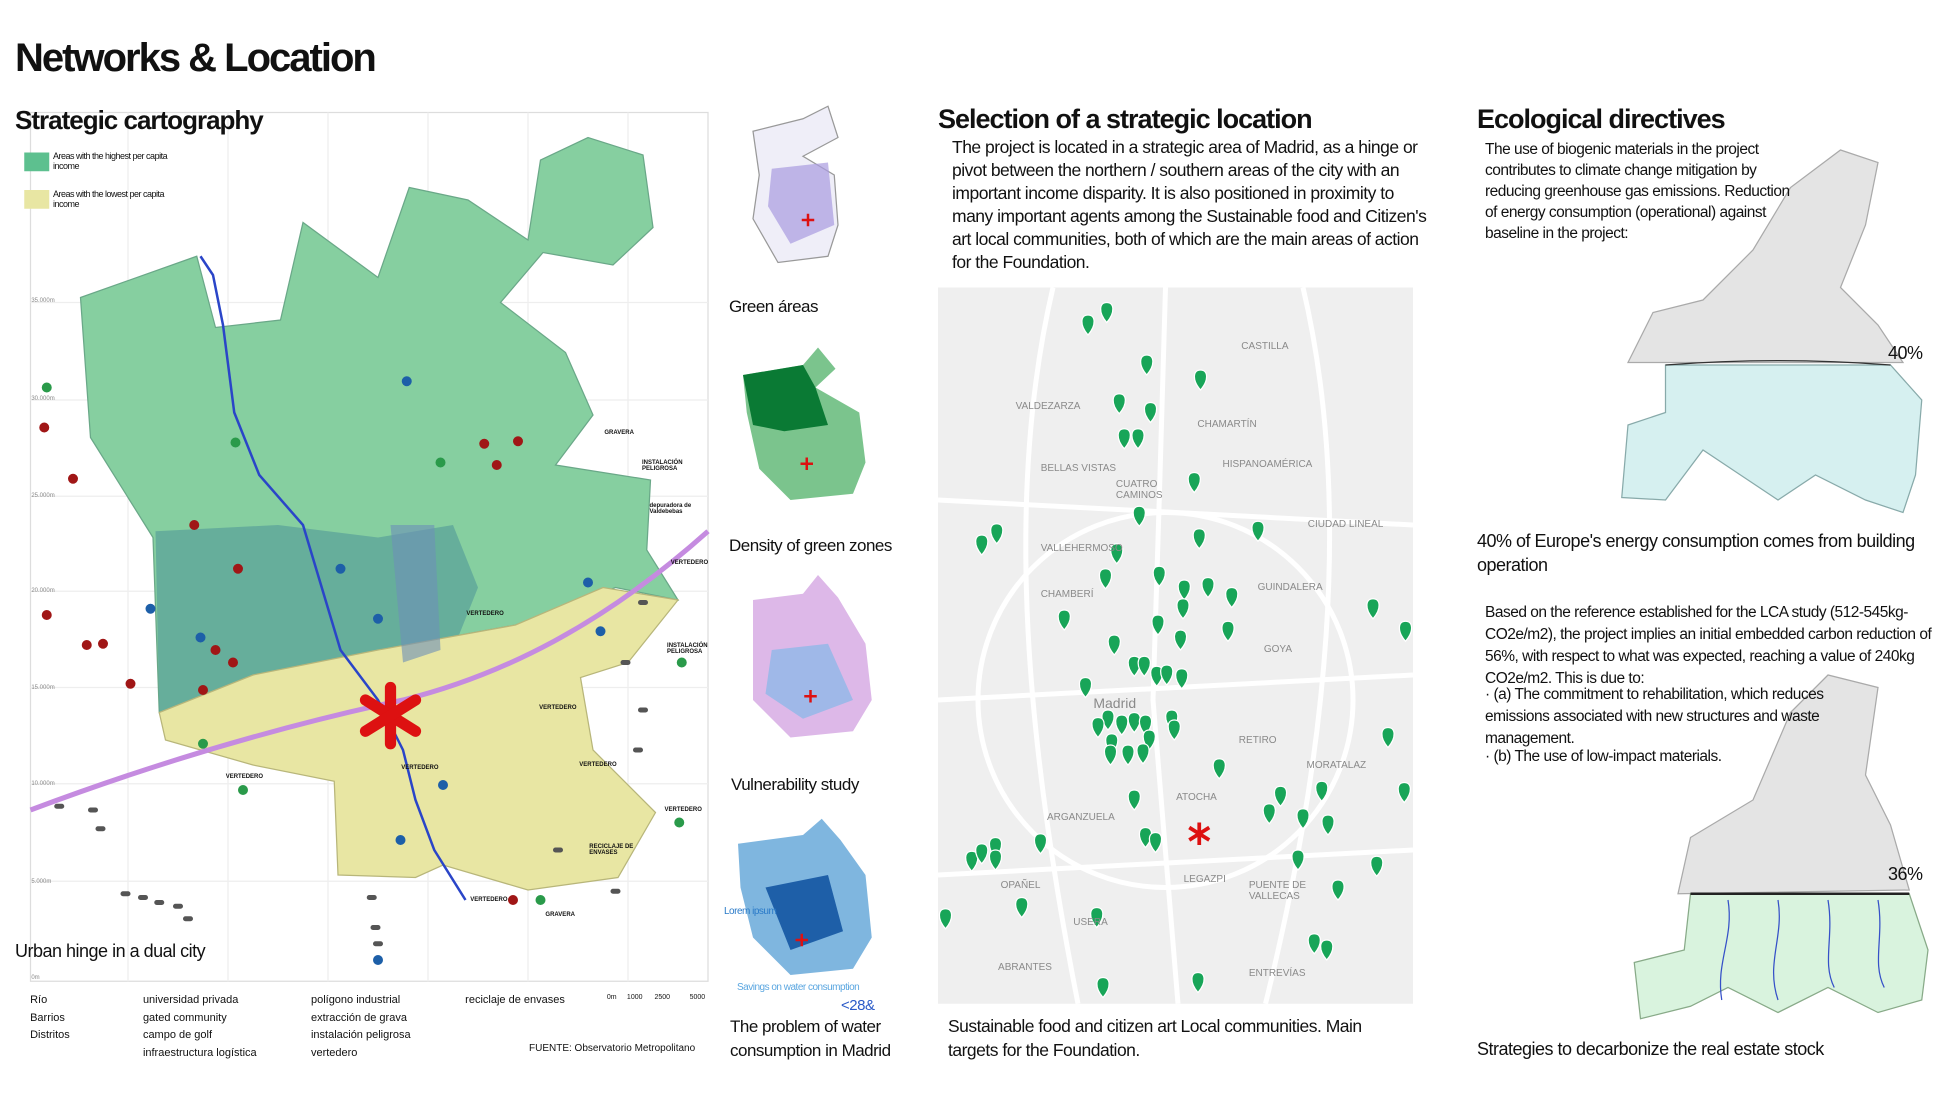 The height and width of the screenshot is (1100, 1956). Describe the element at coordinates (1196, 798) in the screenshot. I see `map-label: ATOCHA` at that location.